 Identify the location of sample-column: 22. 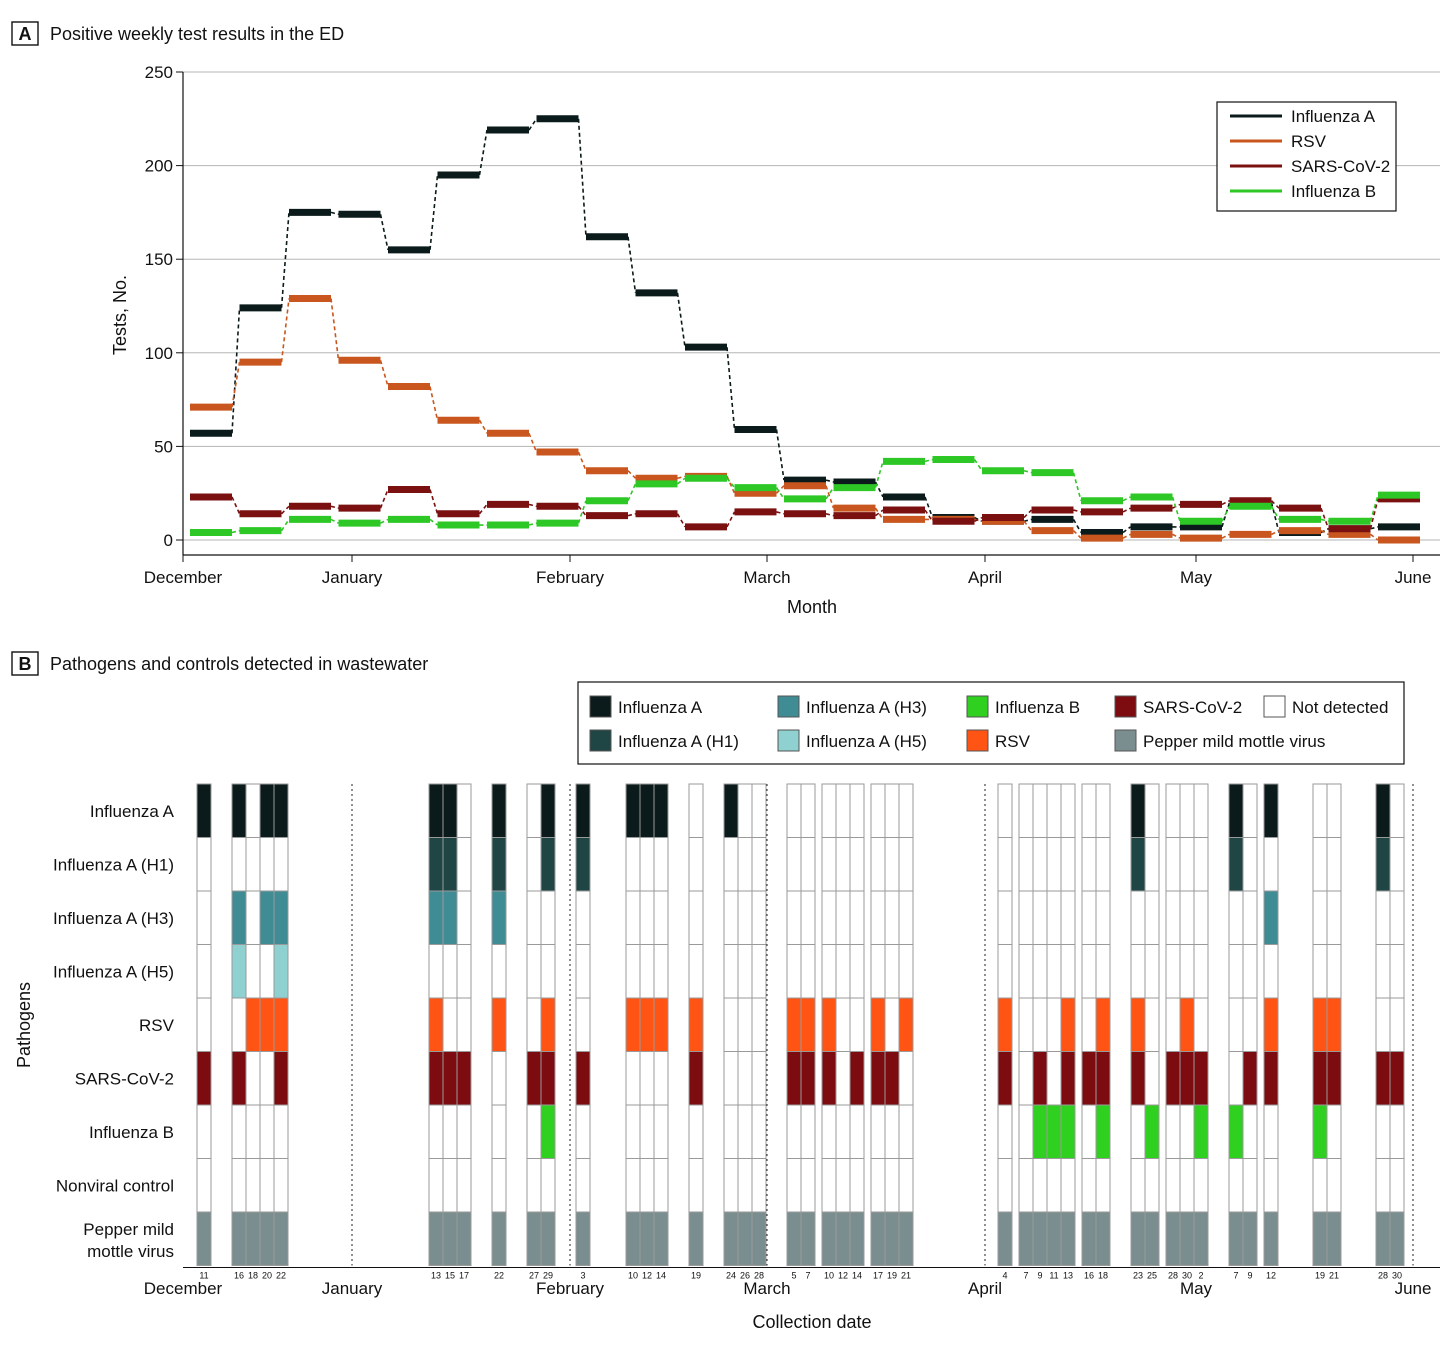
(499, 1032).